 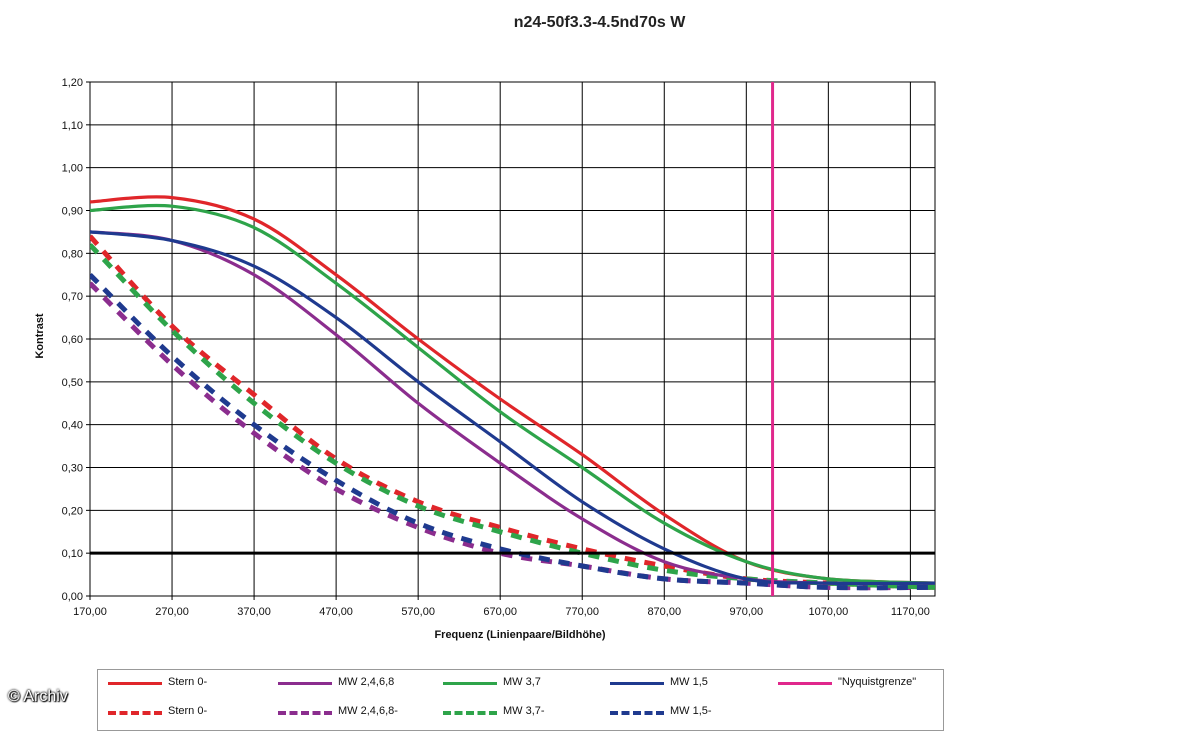 What do you see at coordinates (522, 682) in the screenshot?
I see `legend-label: MW 3,7` at bounding box center [522, 682].